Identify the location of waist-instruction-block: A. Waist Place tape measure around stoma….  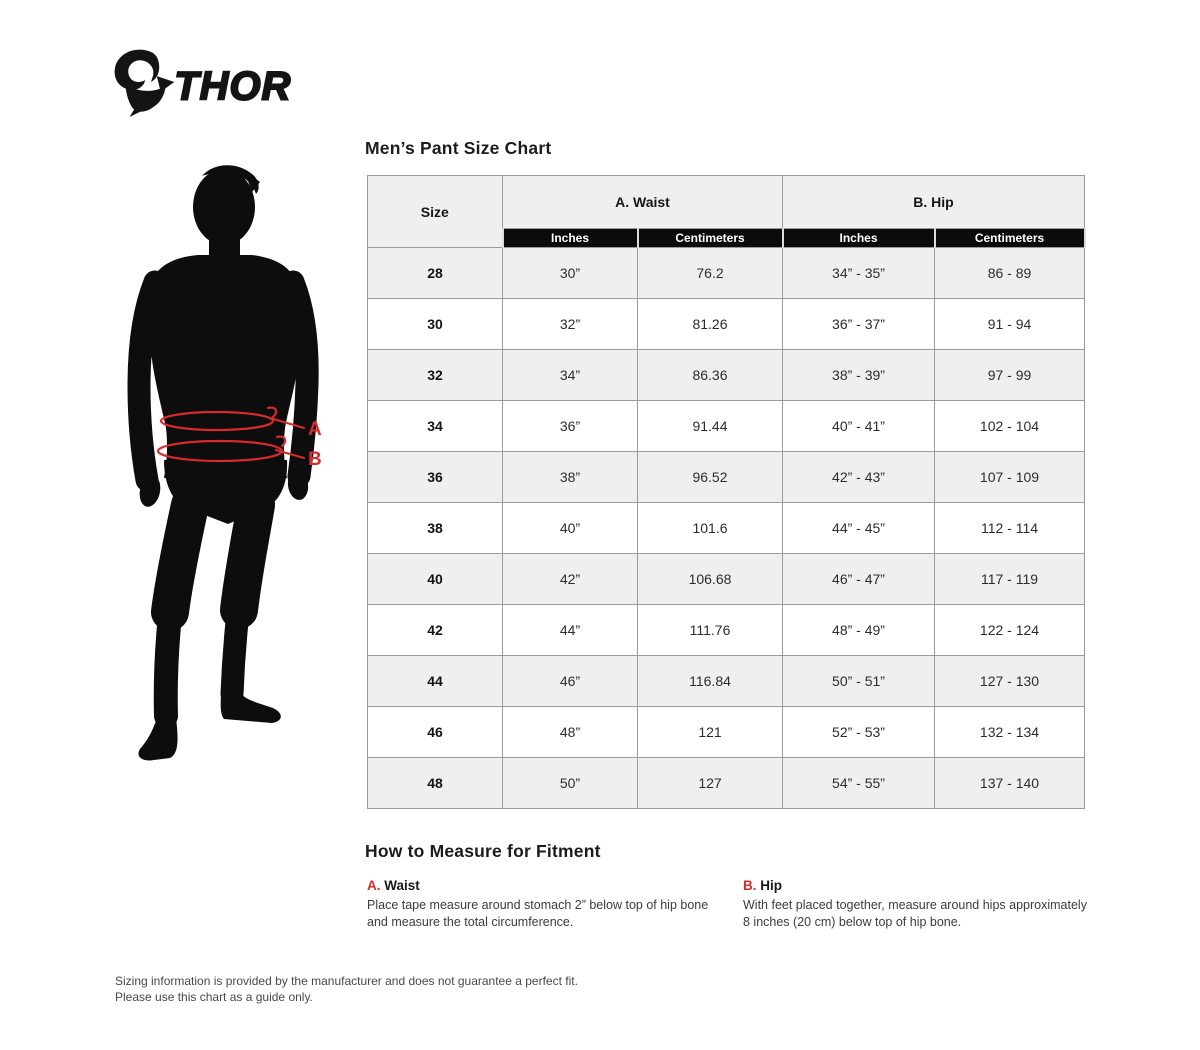
(539, 904).